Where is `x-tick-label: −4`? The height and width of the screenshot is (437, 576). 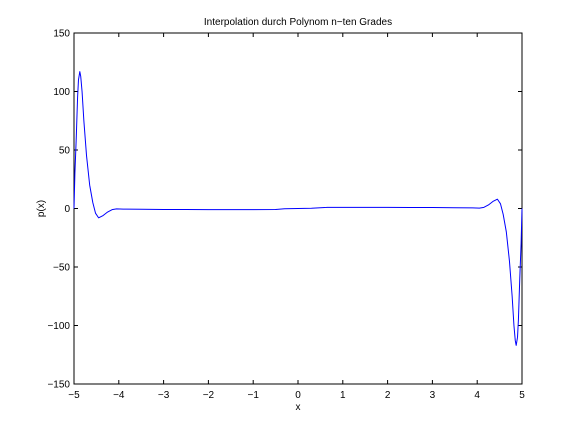
x-tick-label: −4 is located at coordinates (119, 395).